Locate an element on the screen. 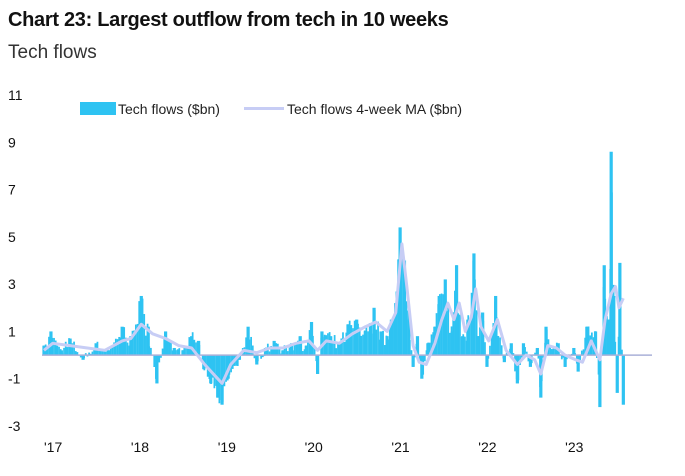 This screenshot has width=685, height=476. chart-subtitle: Tech flows is located at coordinates (52, 52).